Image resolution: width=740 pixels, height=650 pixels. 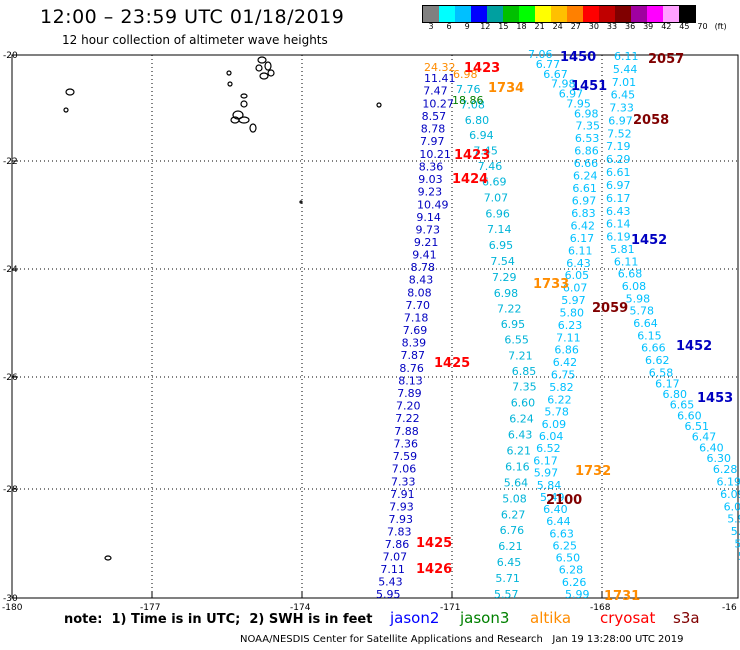 What do you see at coordinates (630, 274) in the screenshot?
I see `wave-height-value: 6.68` at bounding box center [630, 274].